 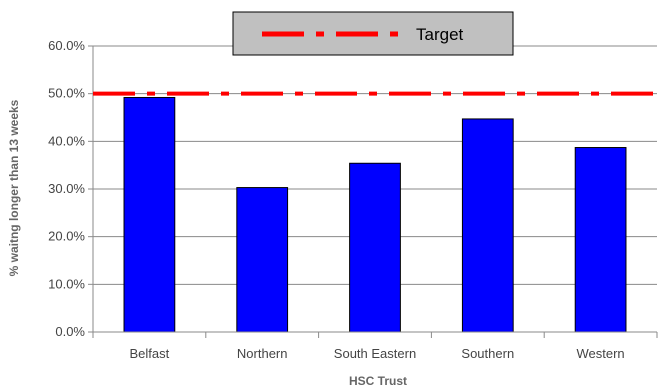 I want to click on y-tick-label: 0.0%, so click(x=70, y=331).